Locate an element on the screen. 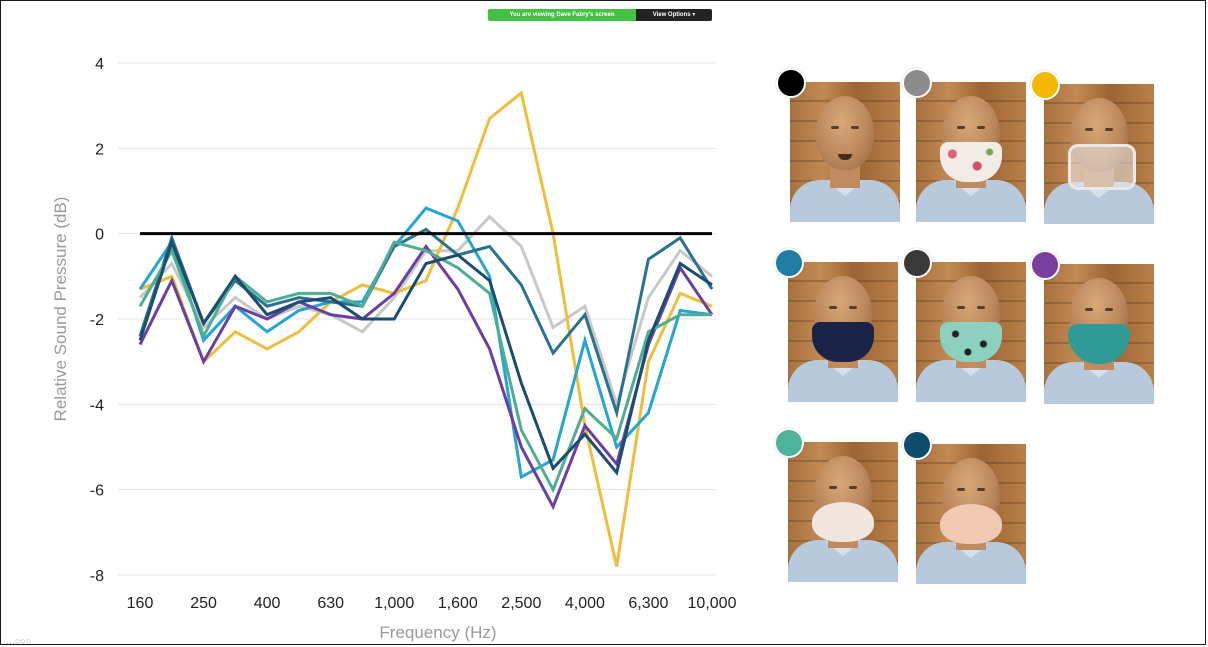 The image size is (1208, 647). x-tick-label: 630 is located at coordinates (330, 603).